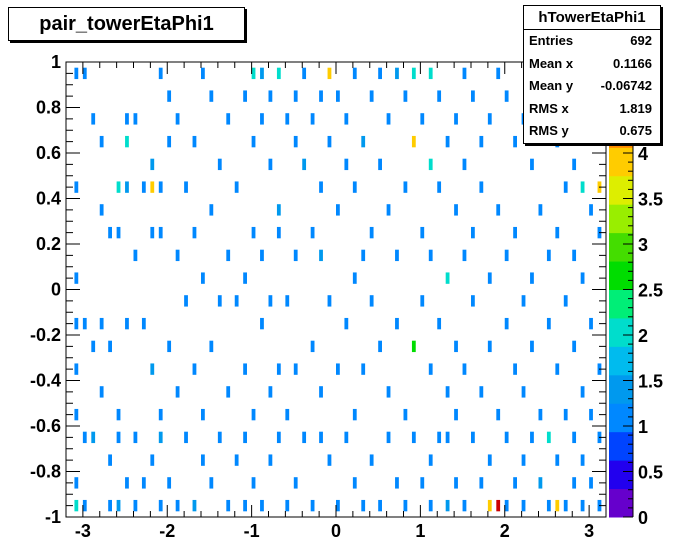 Image resolution: width=673 pixels, height=540 pixels. What do you see at coordinates (589, 530) in the screenshot?
I see `x-tick-label: 3` at bounding box center [589, 530].